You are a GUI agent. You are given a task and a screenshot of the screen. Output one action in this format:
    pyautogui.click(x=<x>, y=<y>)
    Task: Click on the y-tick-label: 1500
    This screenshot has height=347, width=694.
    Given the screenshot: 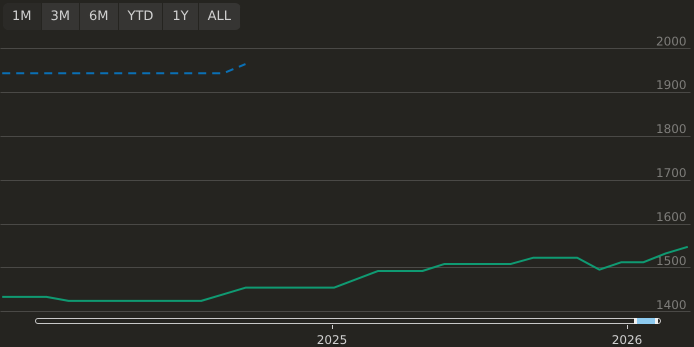 What is the action you would take?
    pyautogui.click(x=671, y=261)
    